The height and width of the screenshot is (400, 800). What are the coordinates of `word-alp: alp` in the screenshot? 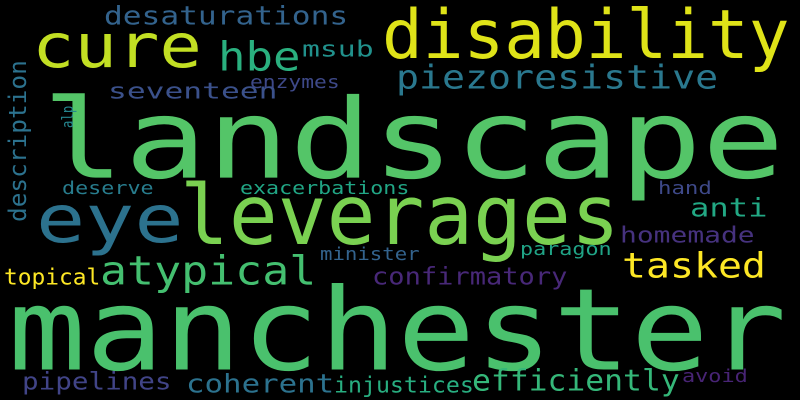 It's located at (67, 116).